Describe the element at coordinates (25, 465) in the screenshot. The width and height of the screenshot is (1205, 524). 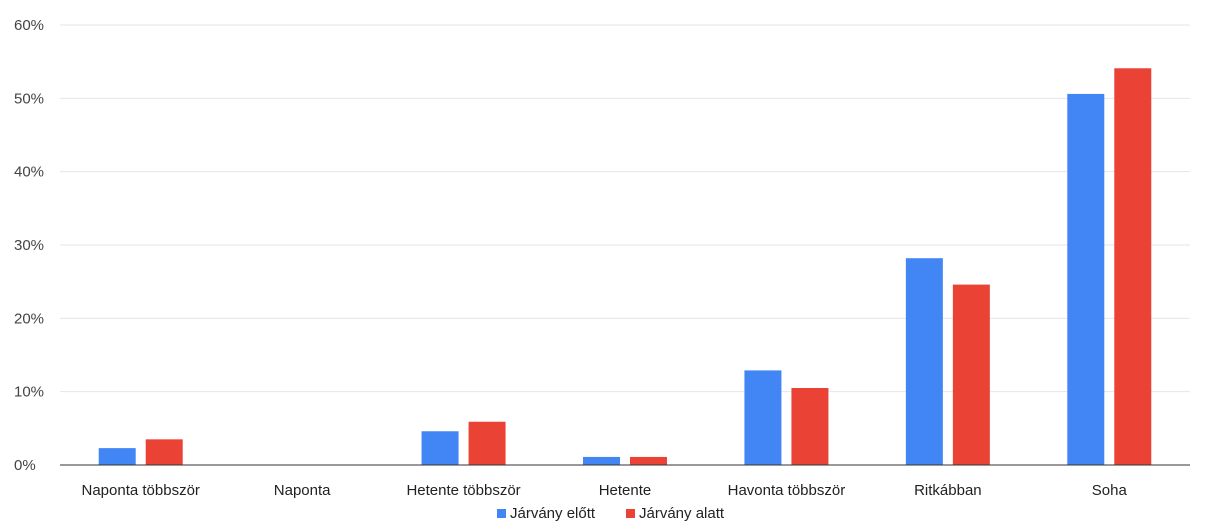
I see `y-tick-label: 0%` at that location.